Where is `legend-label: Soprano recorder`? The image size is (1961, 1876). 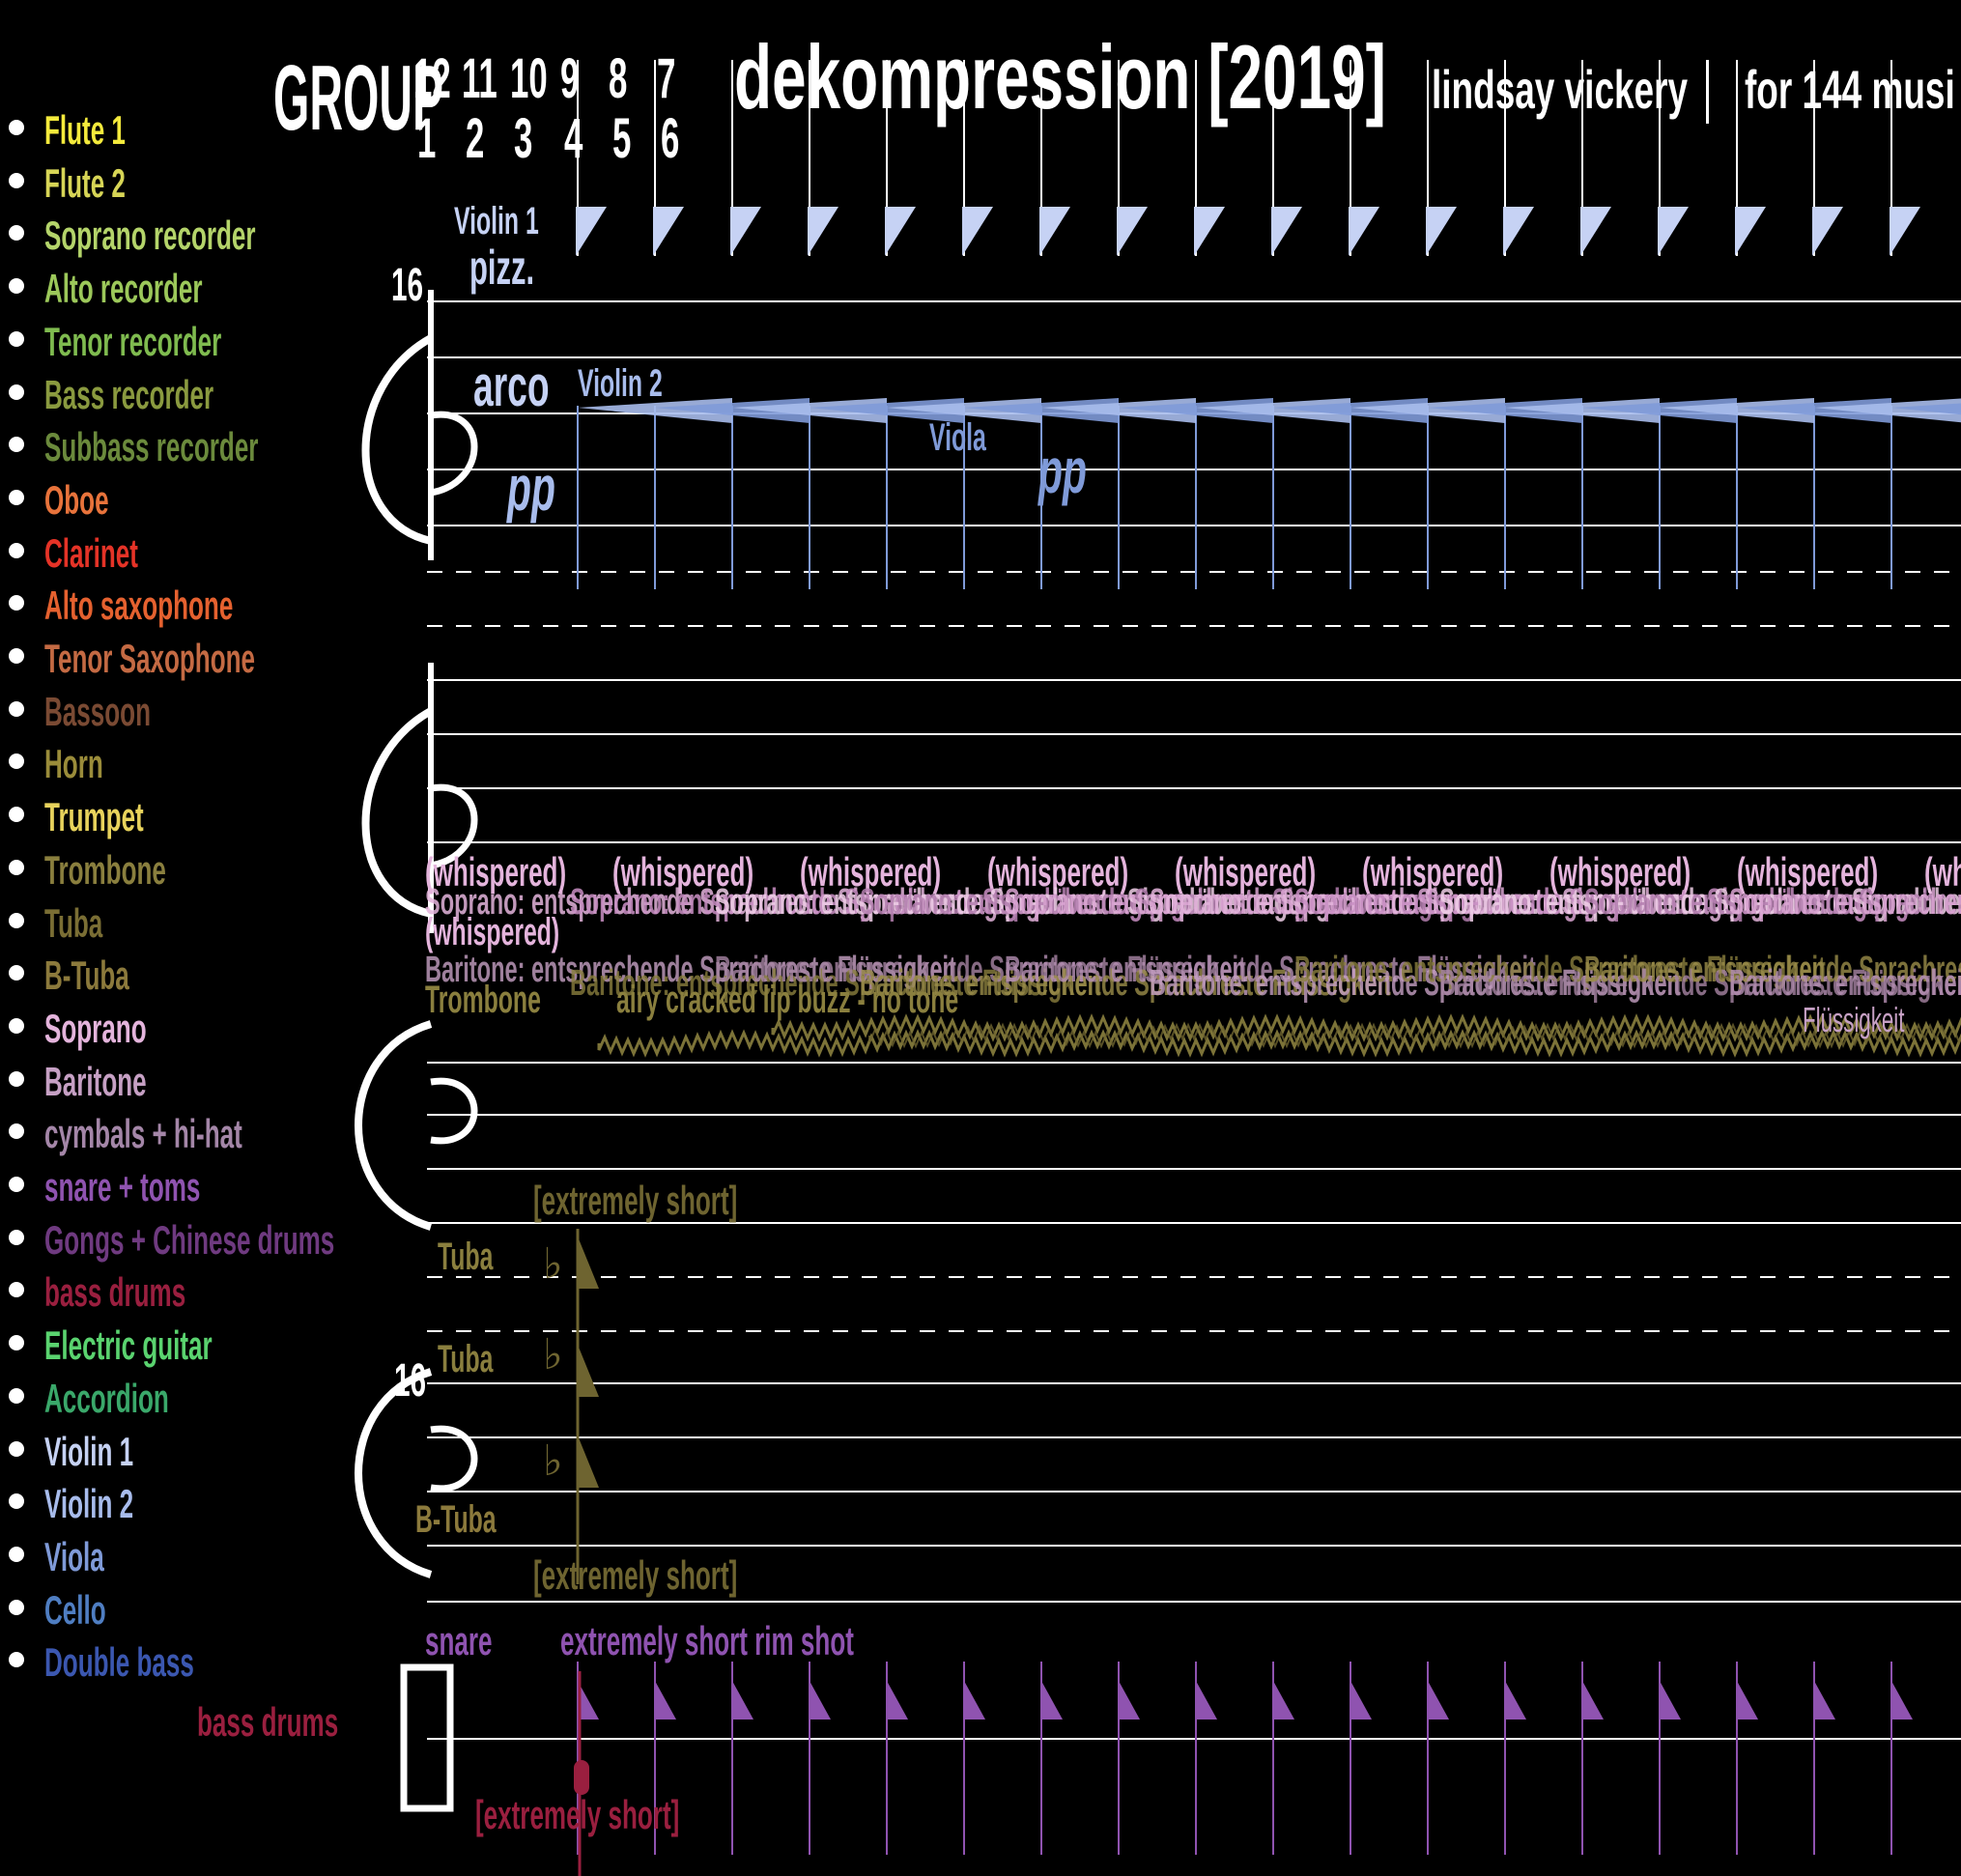 legend-label: Soprano recorder is located at coordinates (150, 236).